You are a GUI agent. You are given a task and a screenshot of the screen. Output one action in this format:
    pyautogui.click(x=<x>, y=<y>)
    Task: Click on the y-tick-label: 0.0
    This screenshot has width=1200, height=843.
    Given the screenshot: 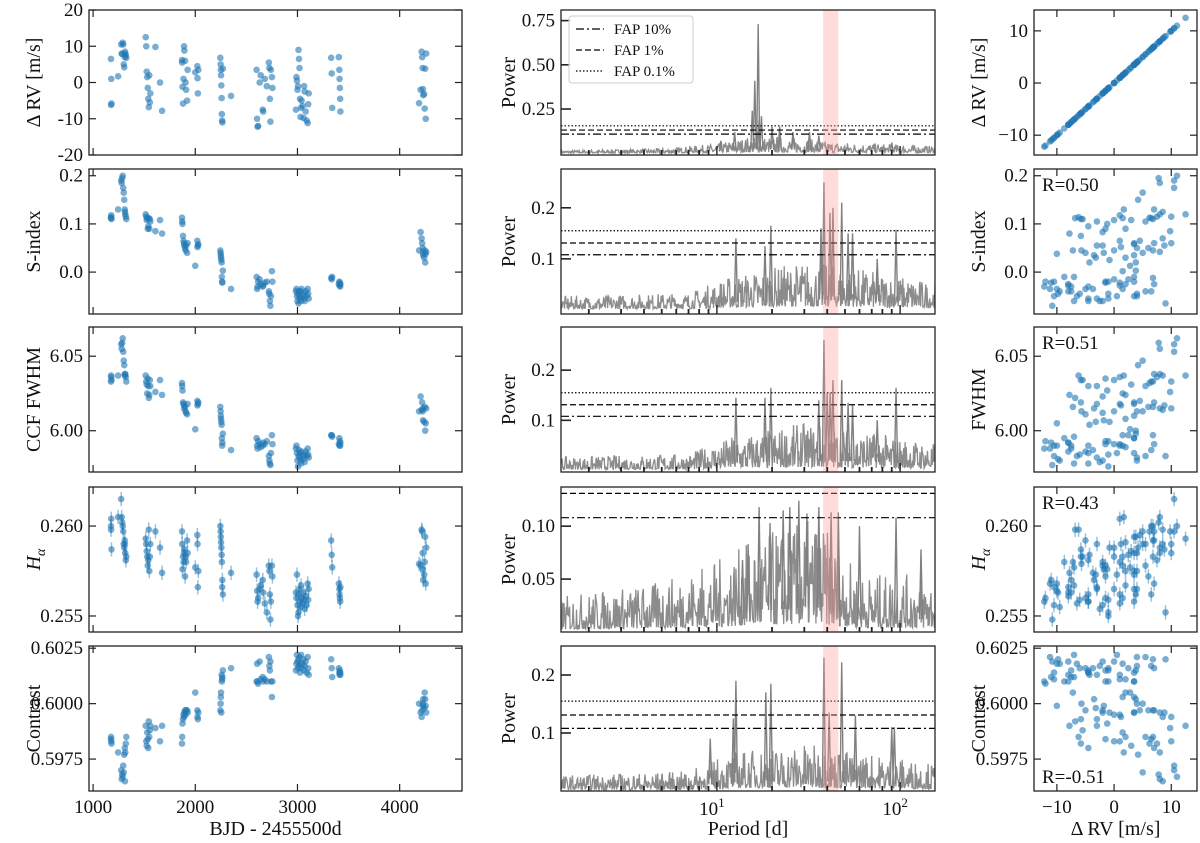 What is the action you would take?
    pyautogui.click(x=1016, y=272)
    